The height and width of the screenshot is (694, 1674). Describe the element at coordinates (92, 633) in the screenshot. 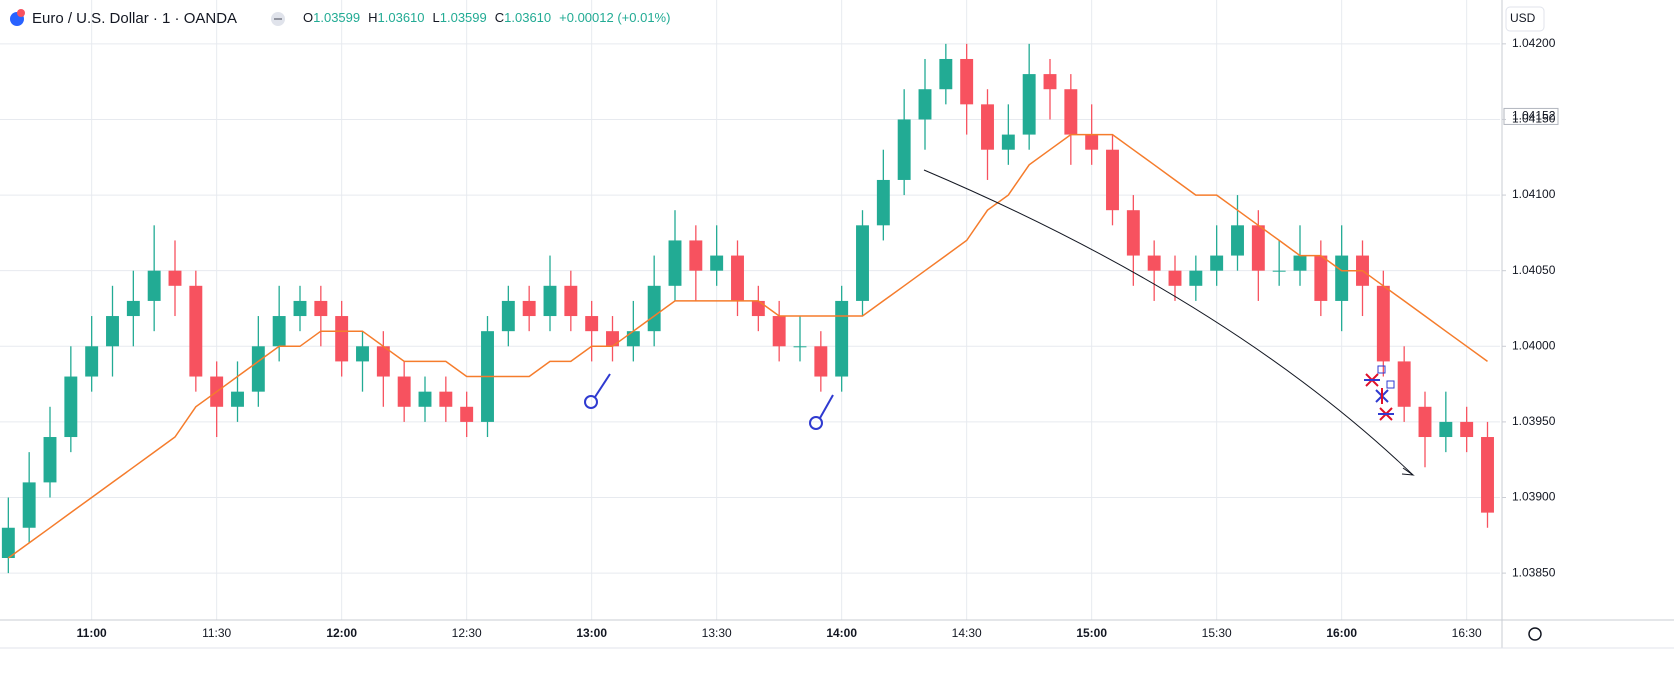

I see `x-tick-label: 11:00` at that location.